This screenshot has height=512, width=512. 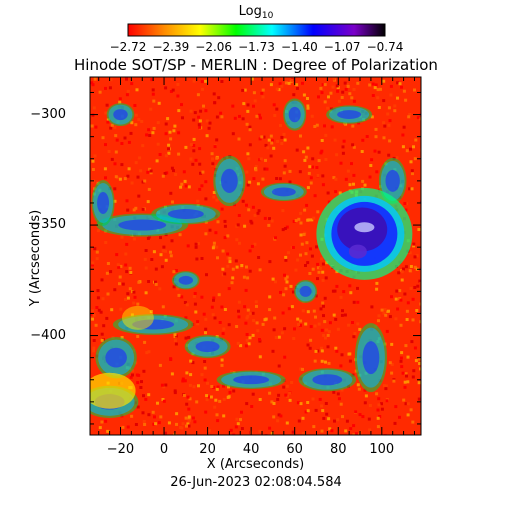 I want to click on colorbar-gradient, so click(x=256, y=30).